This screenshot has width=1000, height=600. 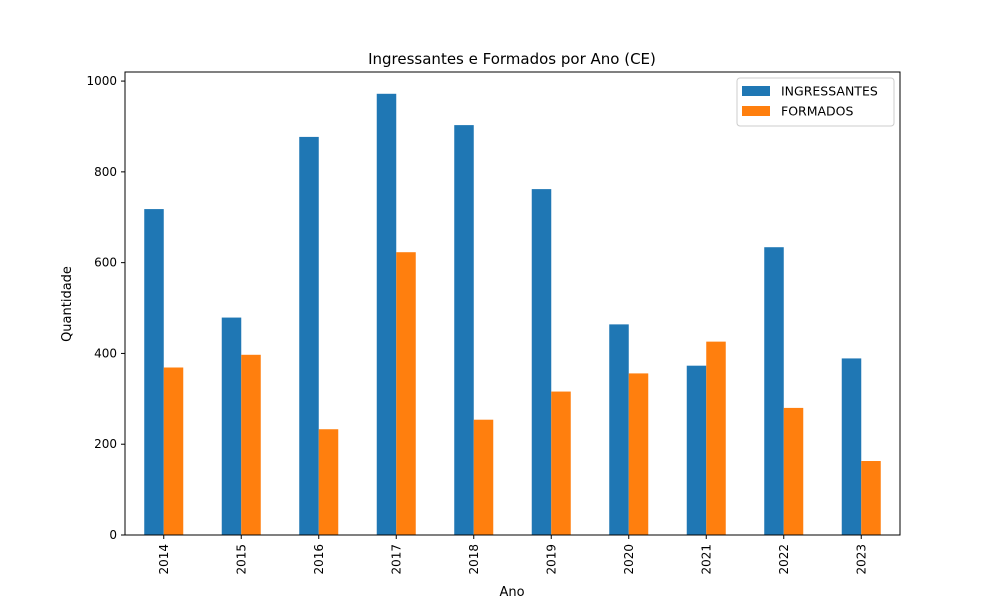 I want to click on x-axis-label: Ano, so click(x=511, y=592).